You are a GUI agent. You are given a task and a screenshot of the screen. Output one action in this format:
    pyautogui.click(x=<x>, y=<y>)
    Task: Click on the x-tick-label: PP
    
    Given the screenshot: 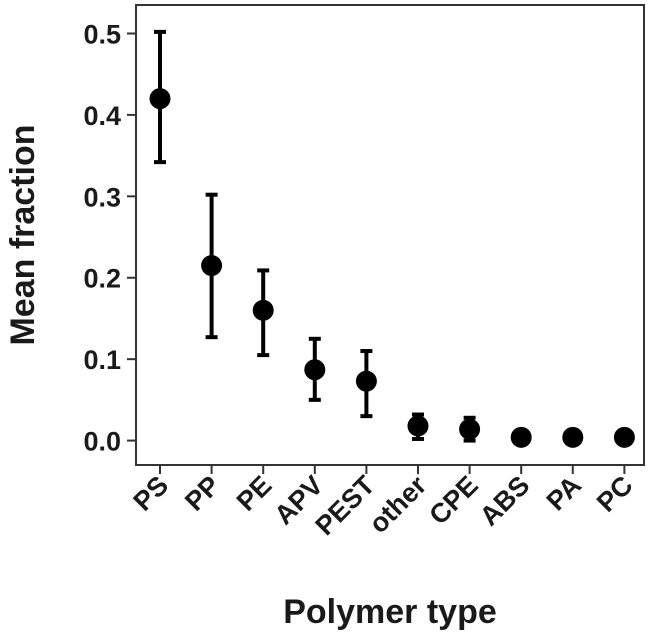 What is the action you would take?
    pyautogui.click(x=202, y=493)
    